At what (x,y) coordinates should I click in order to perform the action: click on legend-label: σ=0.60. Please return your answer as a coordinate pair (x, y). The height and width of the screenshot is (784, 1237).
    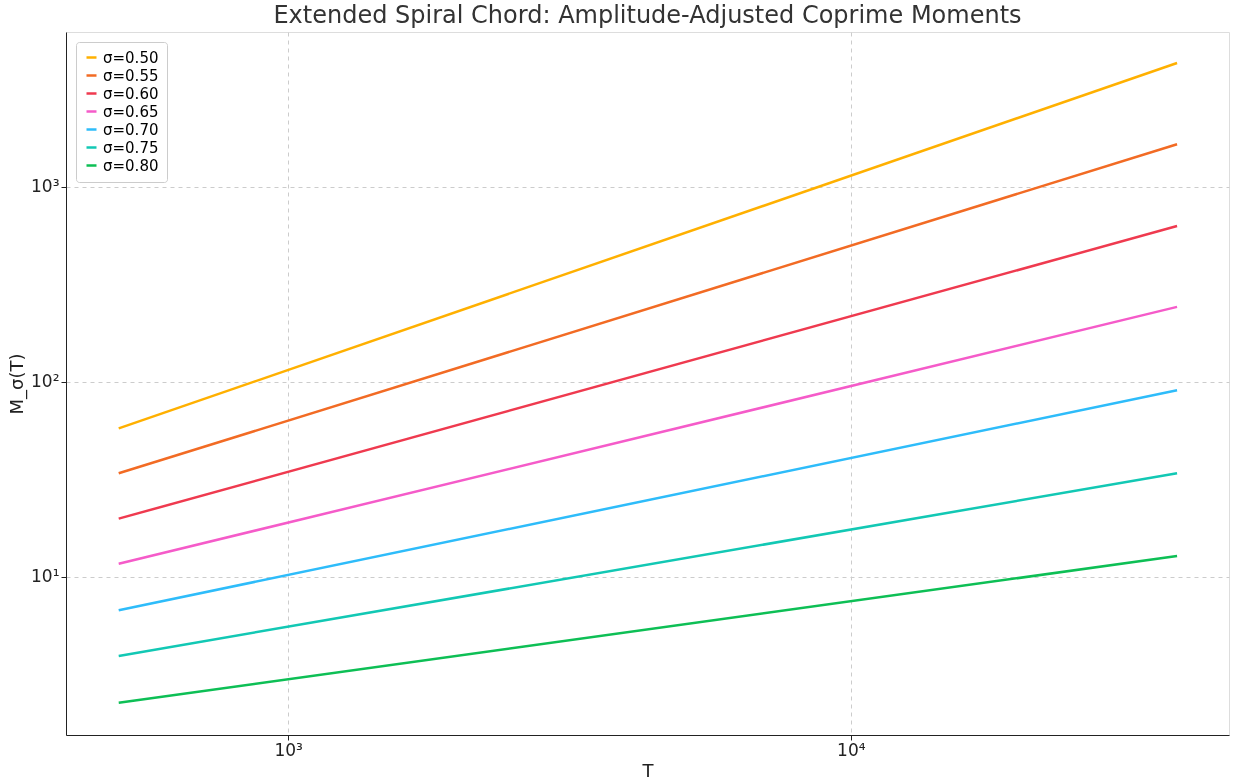
    Looking at the image, I should click on (131, 93).